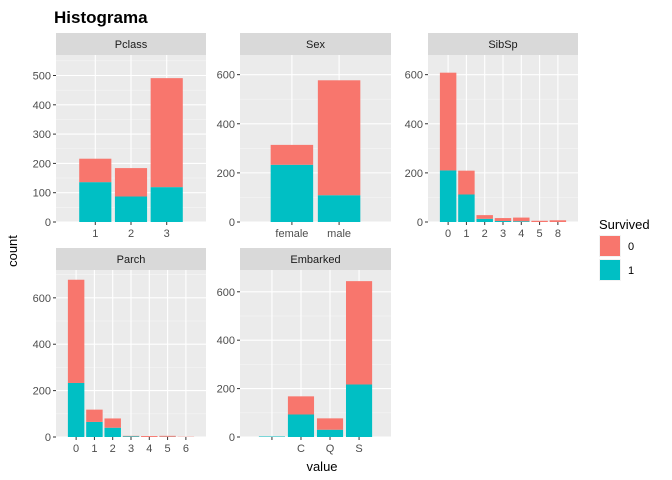 The image size is (672, 480). What do you see at coordinates (304, 351) in the screenshot?
I see `panel-embarked: Embarked 0 200 400 600 C Q S` at bounding box center [304, 351].